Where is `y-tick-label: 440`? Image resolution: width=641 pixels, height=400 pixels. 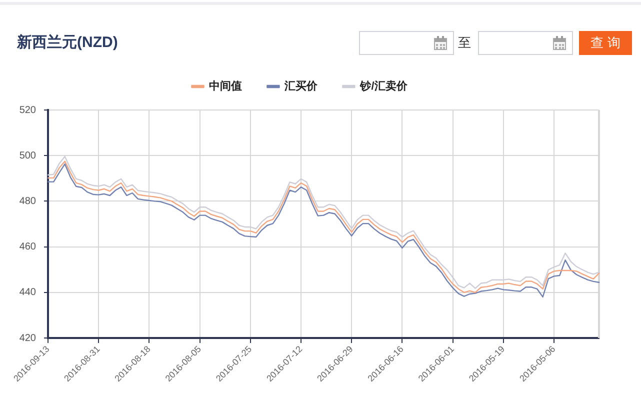 y-tick-label: 440 is located at coordinates (27, 292).